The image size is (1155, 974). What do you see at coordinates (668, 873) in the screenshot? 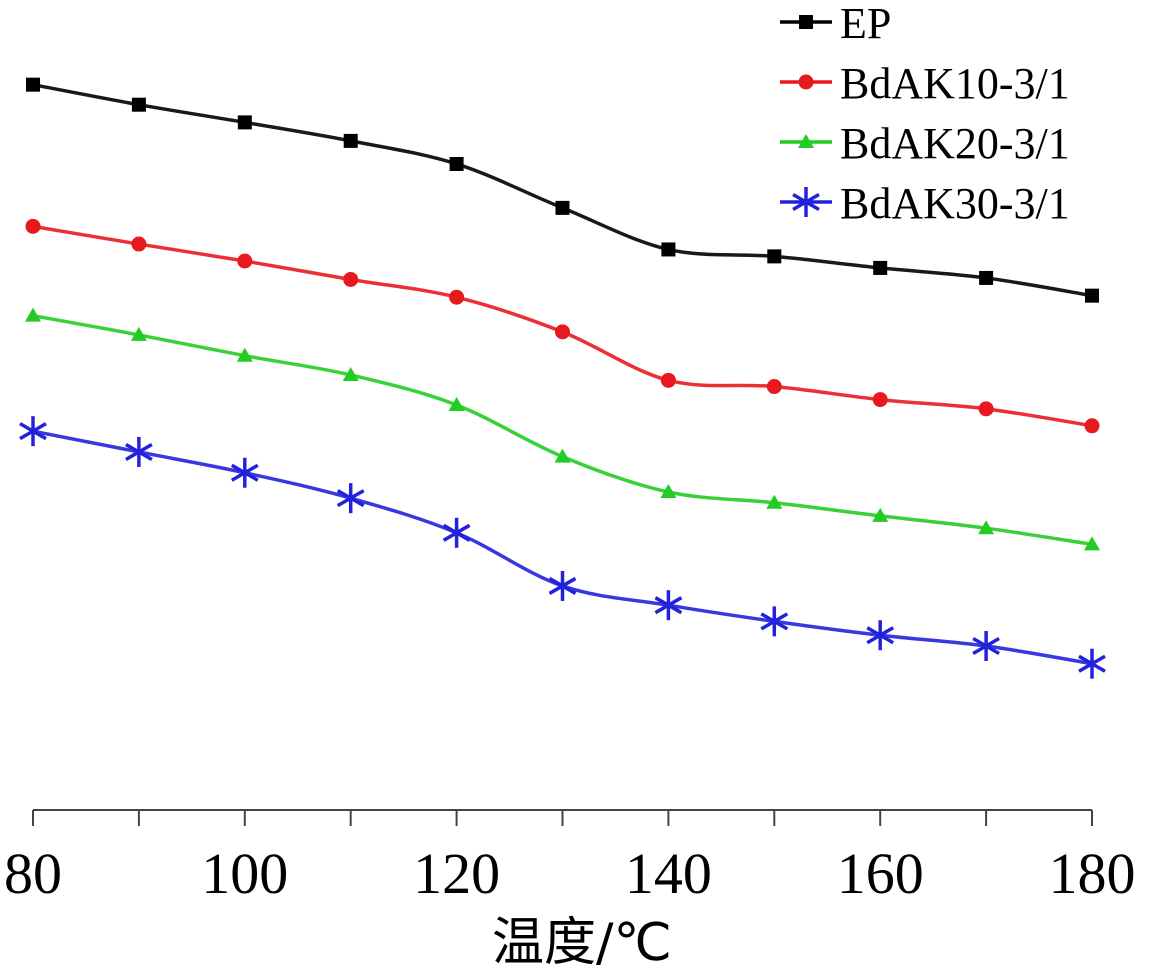
I see `x-tick-label: 140` at bounding box center [668, 873].